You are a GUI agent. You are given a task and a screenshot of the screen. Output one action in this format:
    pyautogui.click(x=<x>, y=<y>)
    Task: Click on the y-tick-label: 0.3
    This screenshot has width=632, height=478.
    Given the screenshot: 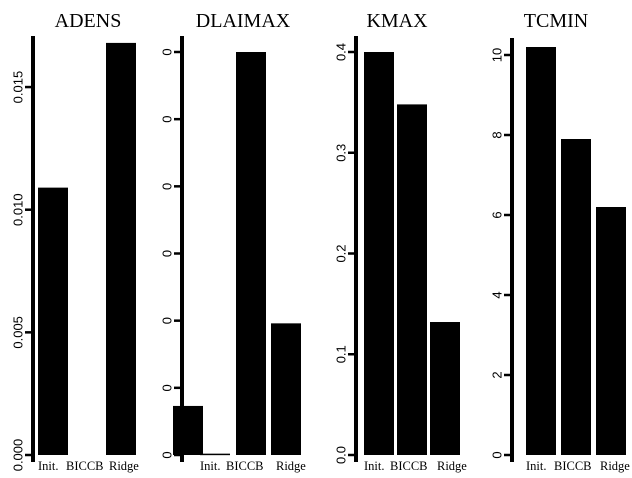 What is the action you would take?
    pyautogui.click(x=340, y=153)
    